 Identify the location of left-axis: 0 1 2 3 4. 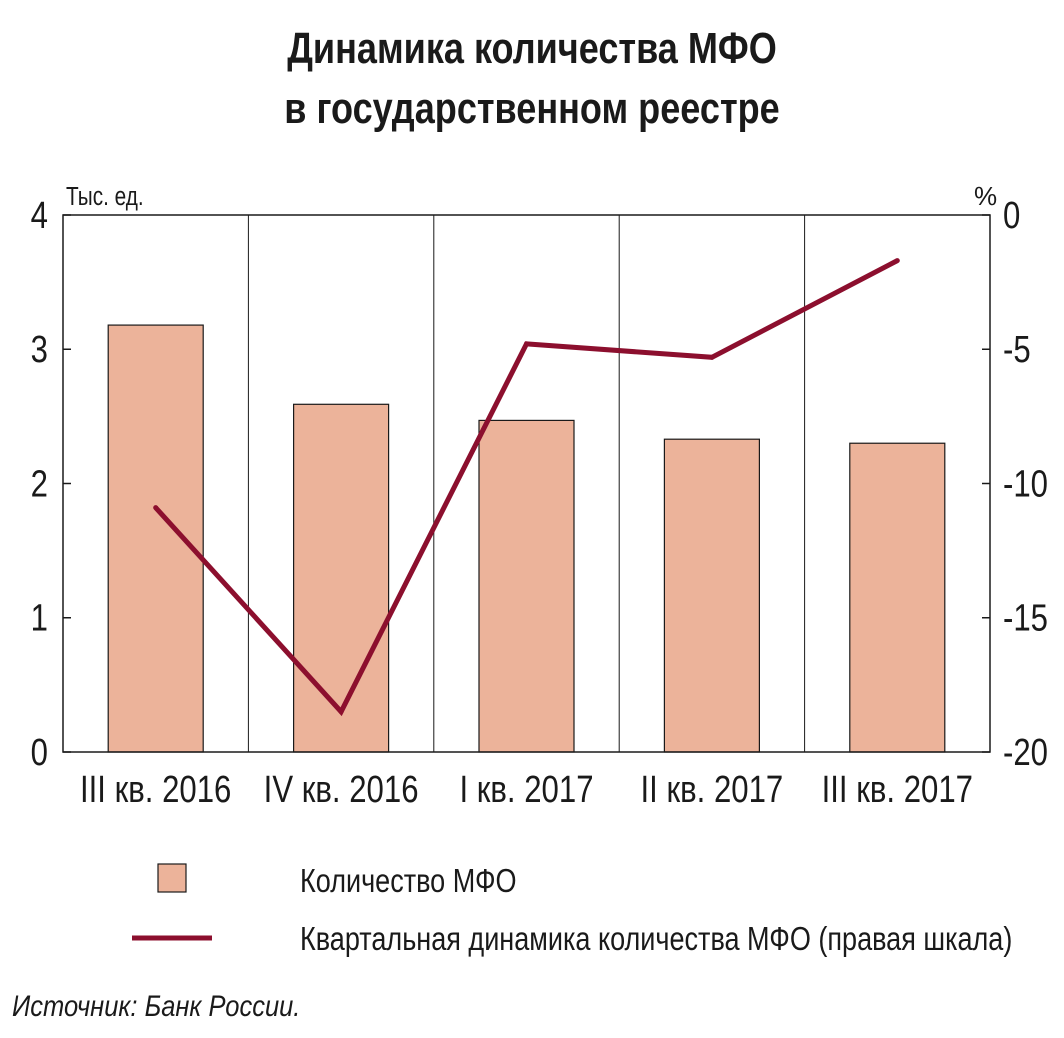
(51, 484).